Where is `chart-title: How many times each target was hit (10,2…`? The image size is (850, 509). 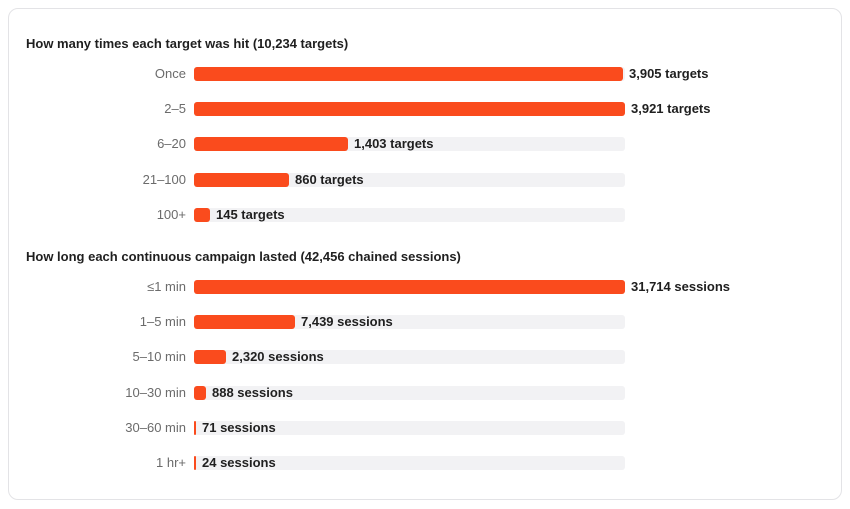
chart-title: How many times each target was hit (10,2… is located at coordinates (187, 43).